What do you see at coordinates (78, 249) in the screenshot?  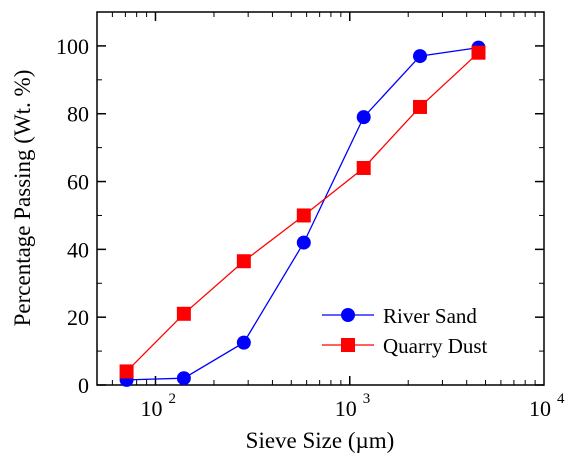 I see `y-tick-label: 40` at bounding box center [78, 249].